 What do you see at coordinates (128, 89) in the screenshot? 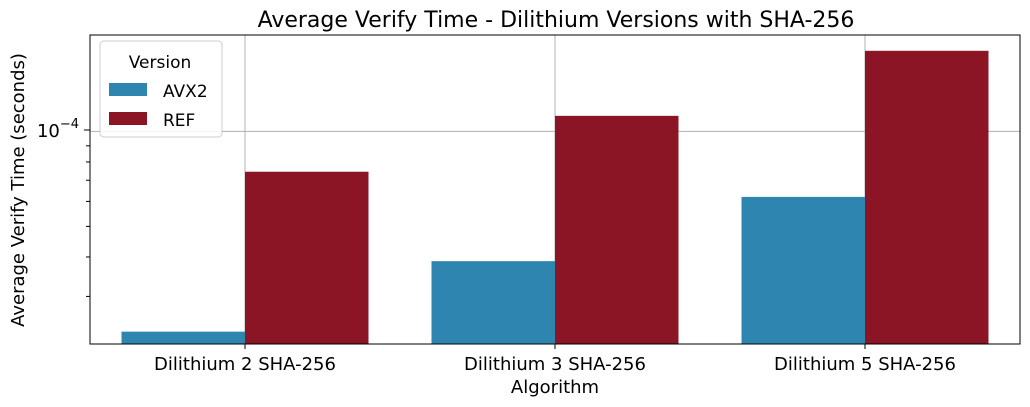
I see `legend-swatch-avx2` at bounding box center [128, 89].